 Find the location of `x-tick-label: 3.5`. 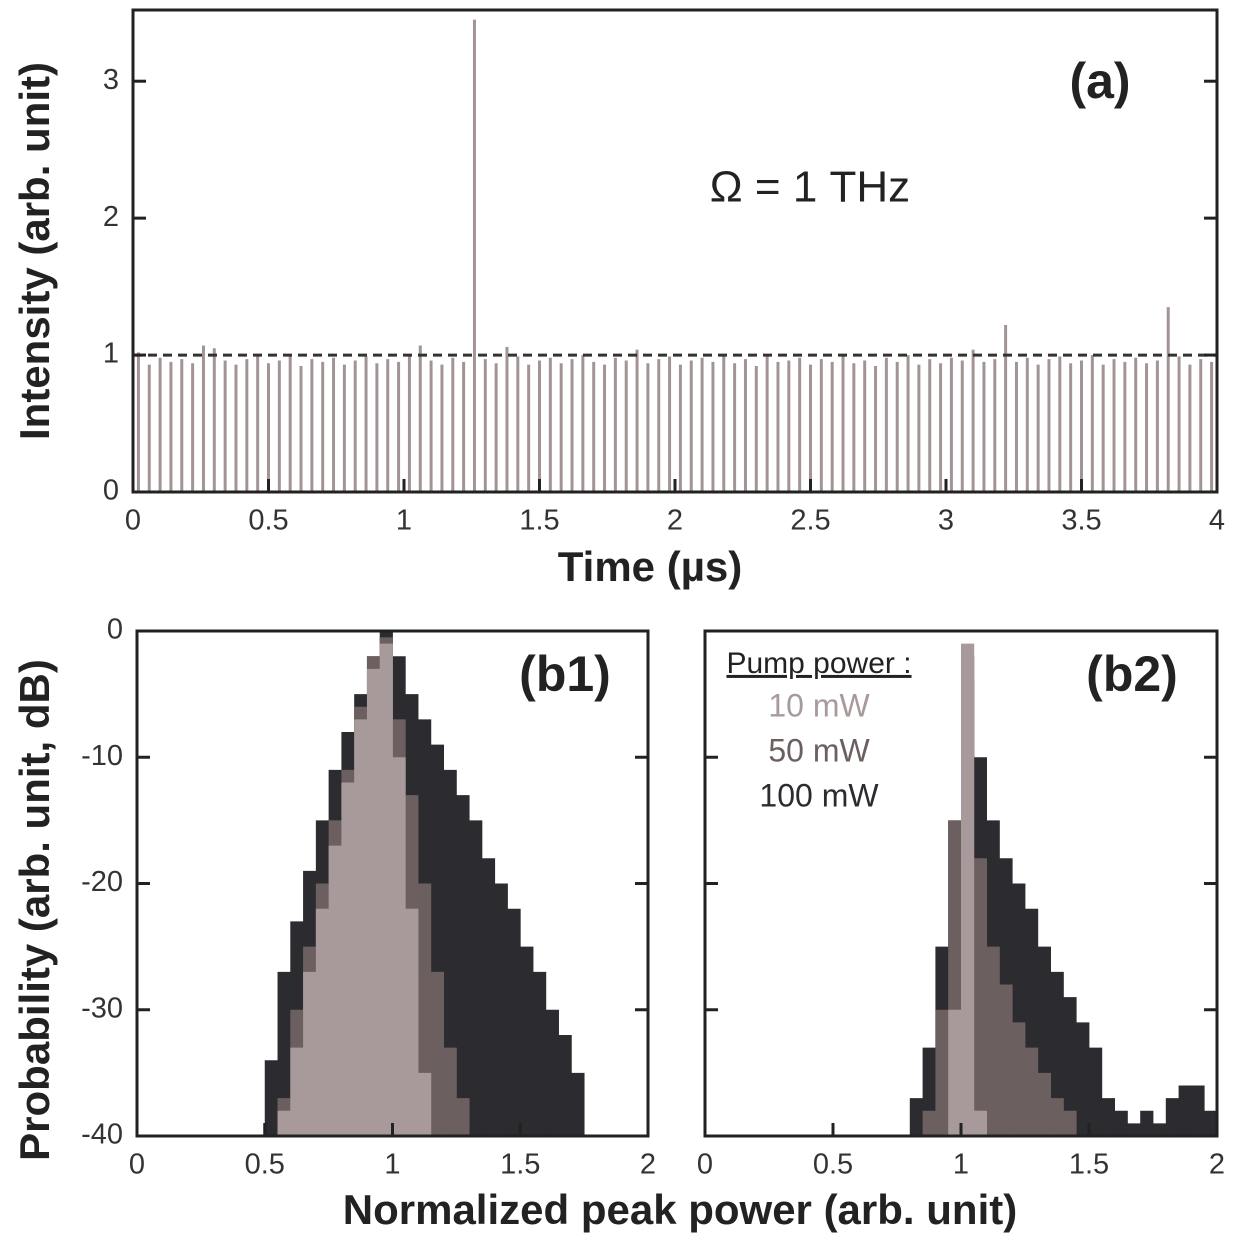

x-tick-label: 3.5 is located at coordinates (1081, 521).